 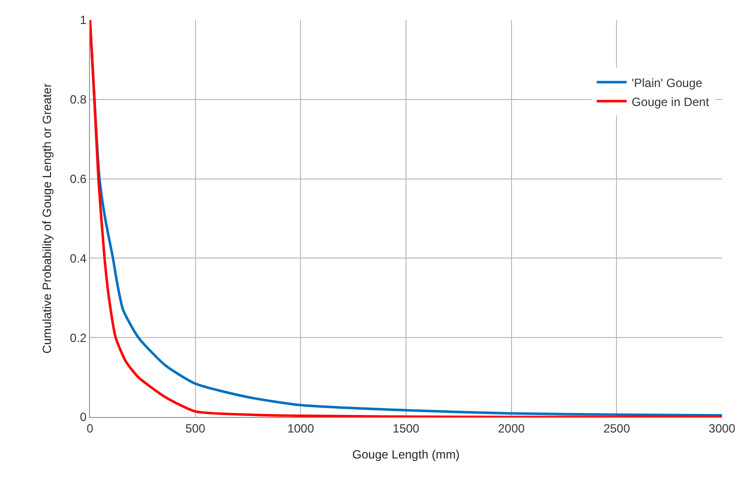 What do you see at coordinates (406, 454) in the screenshot?
I see `x-axis-title: Gouge Length (mm)` at bounding box center [406, 454].